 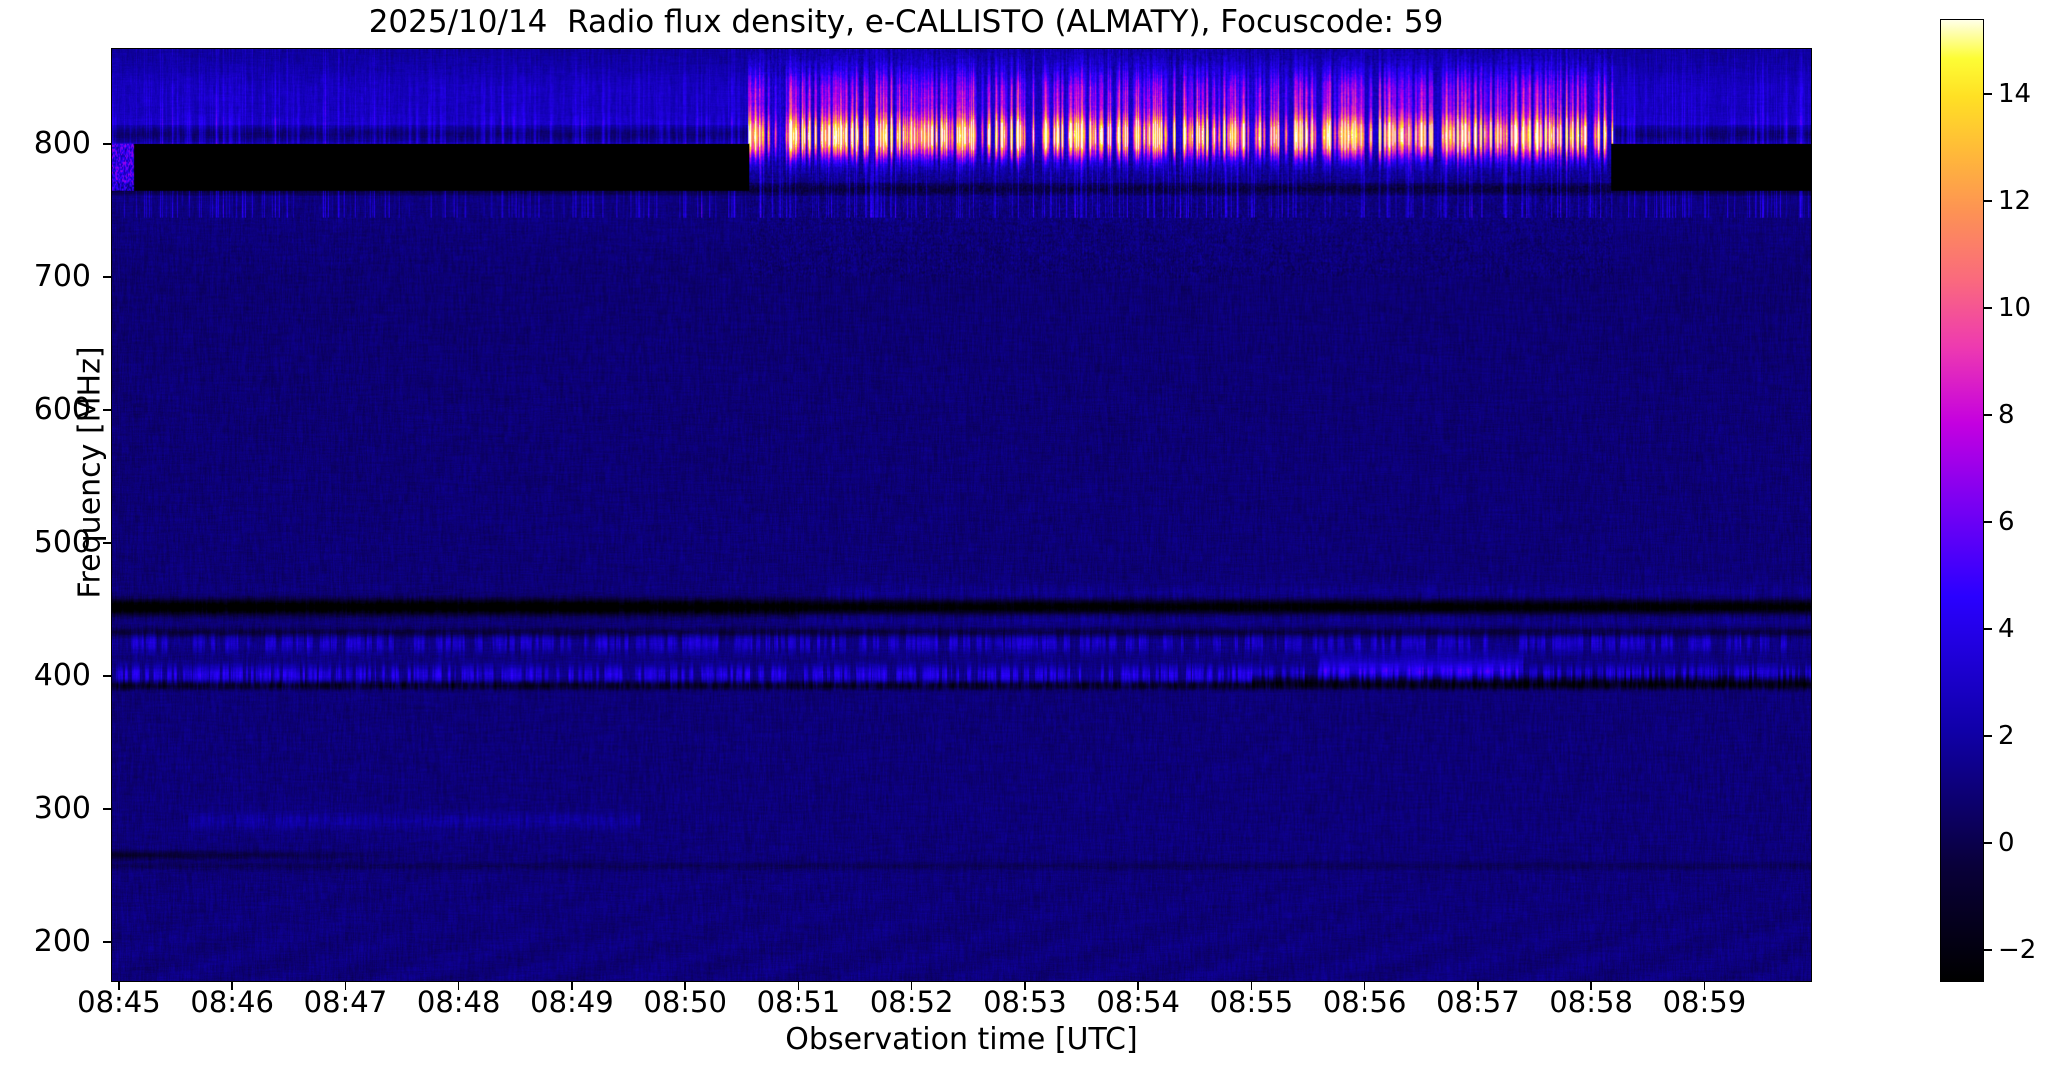 I want to click on y-tick-label: 300, so click(x=62, y=809).